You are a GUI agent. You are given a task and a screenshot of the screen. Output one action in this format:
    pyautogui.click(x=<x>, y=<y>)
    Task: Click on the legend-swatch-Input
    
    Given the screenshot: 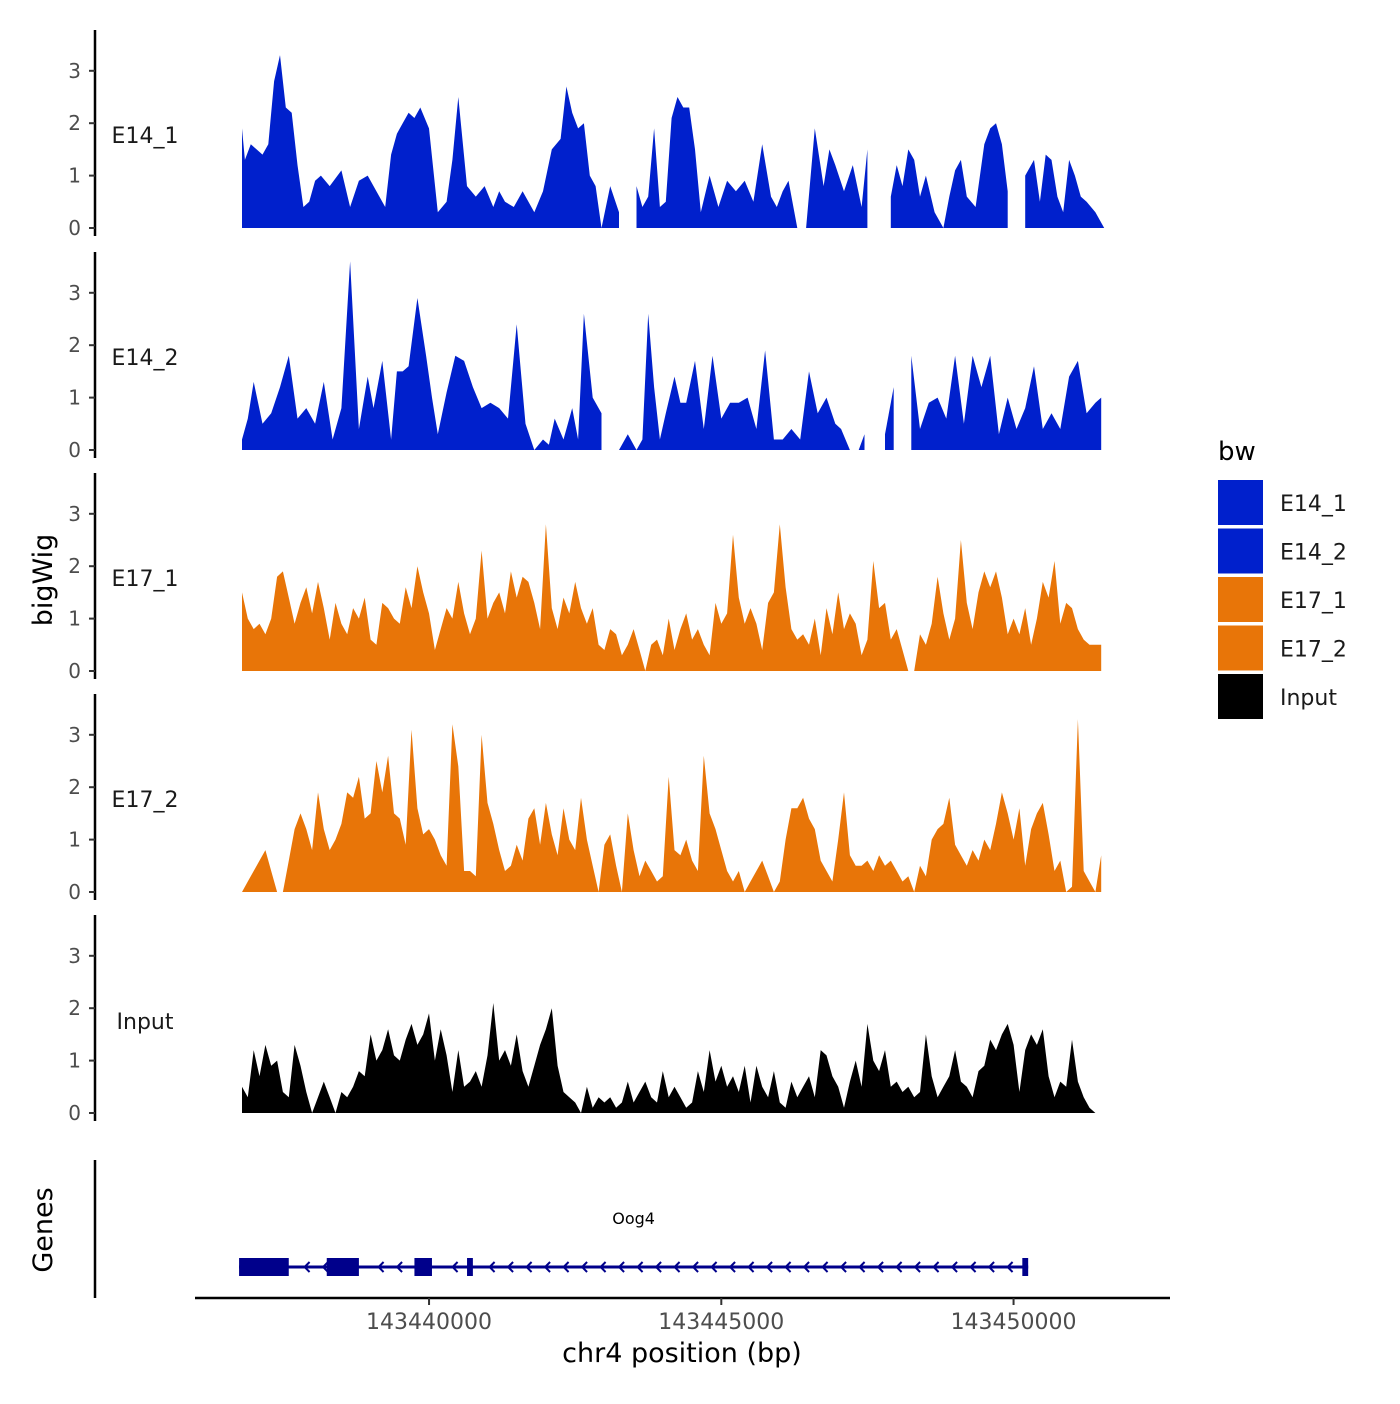 What is the action you would take?
    pyautogui.click(x=1240, y=696)
    